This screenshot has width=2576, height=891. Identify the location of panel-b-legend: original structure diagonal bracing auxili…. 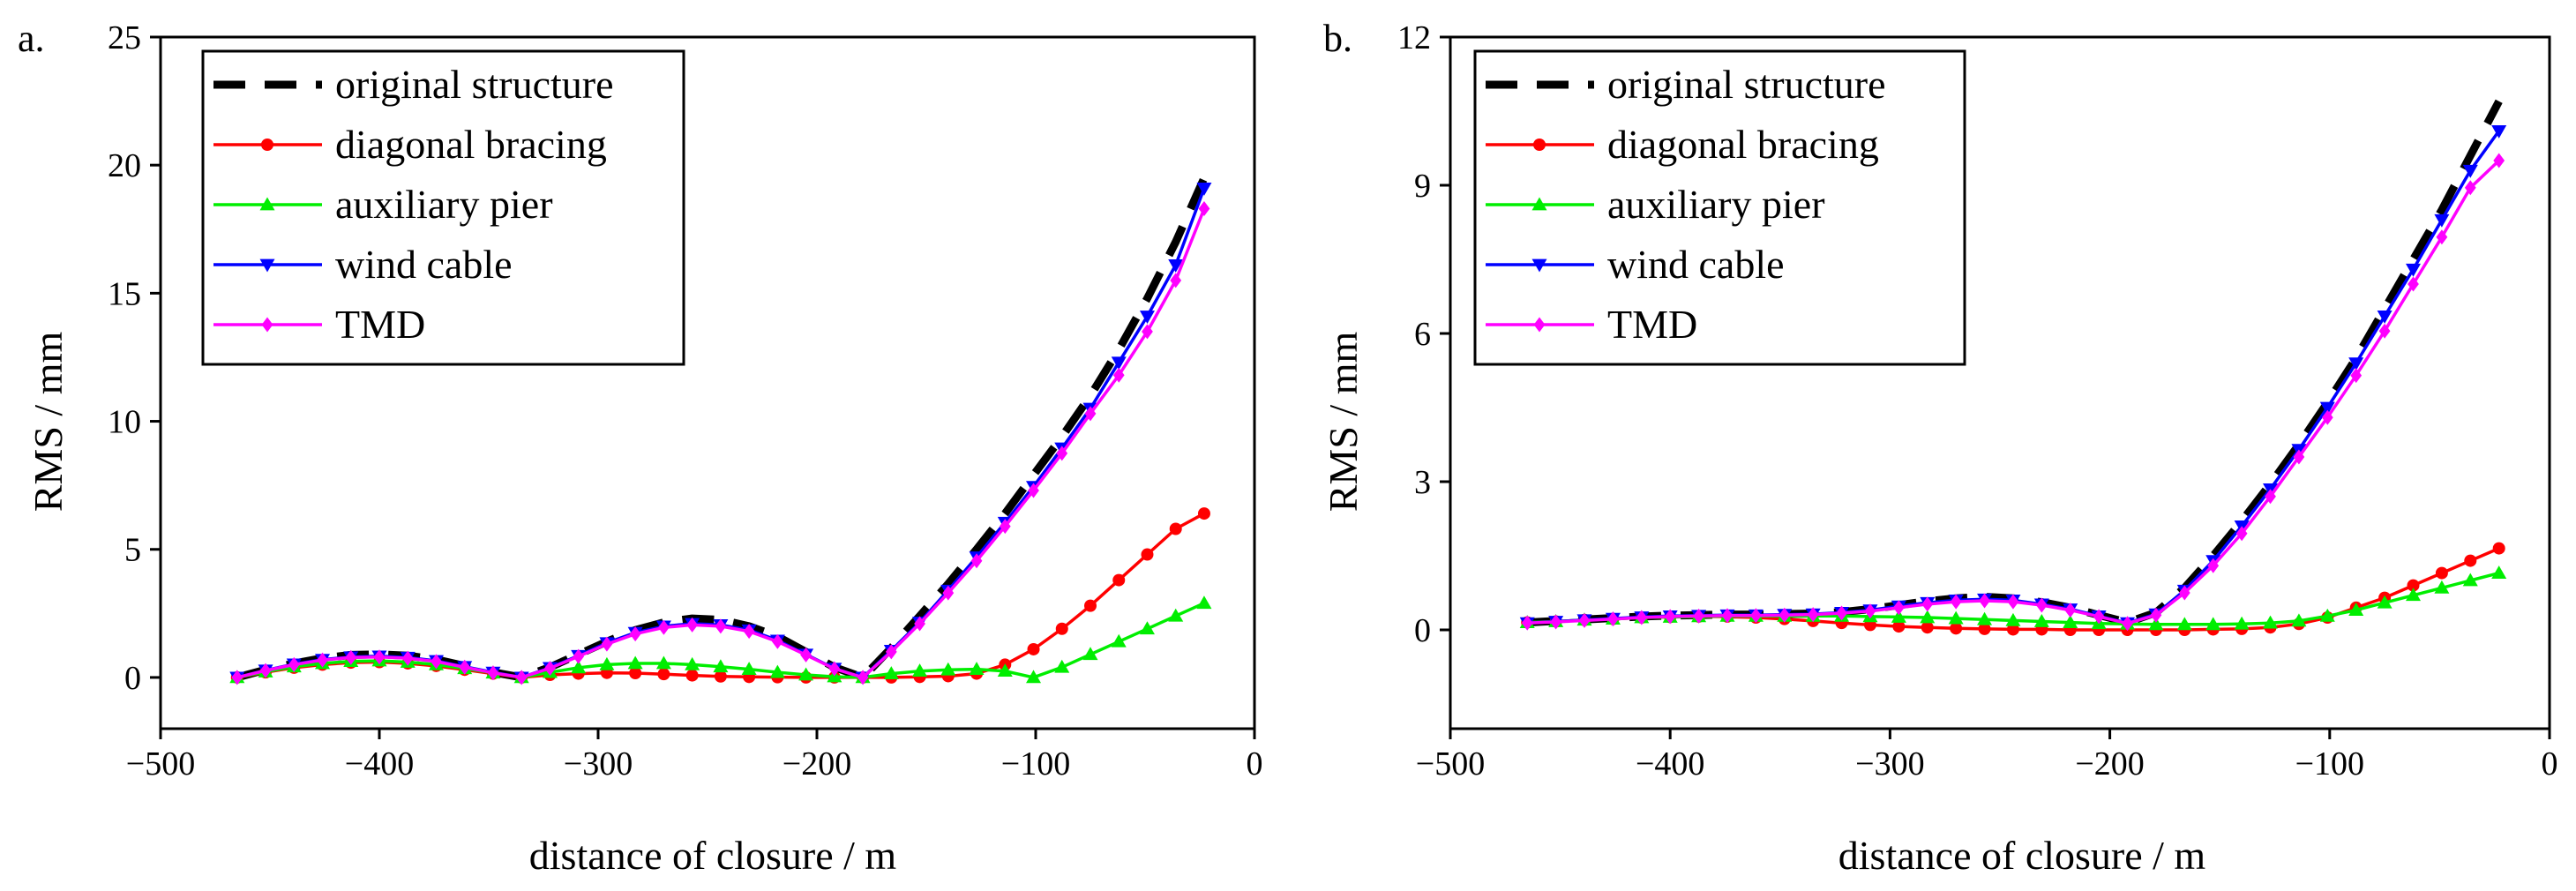
(1720, 207).